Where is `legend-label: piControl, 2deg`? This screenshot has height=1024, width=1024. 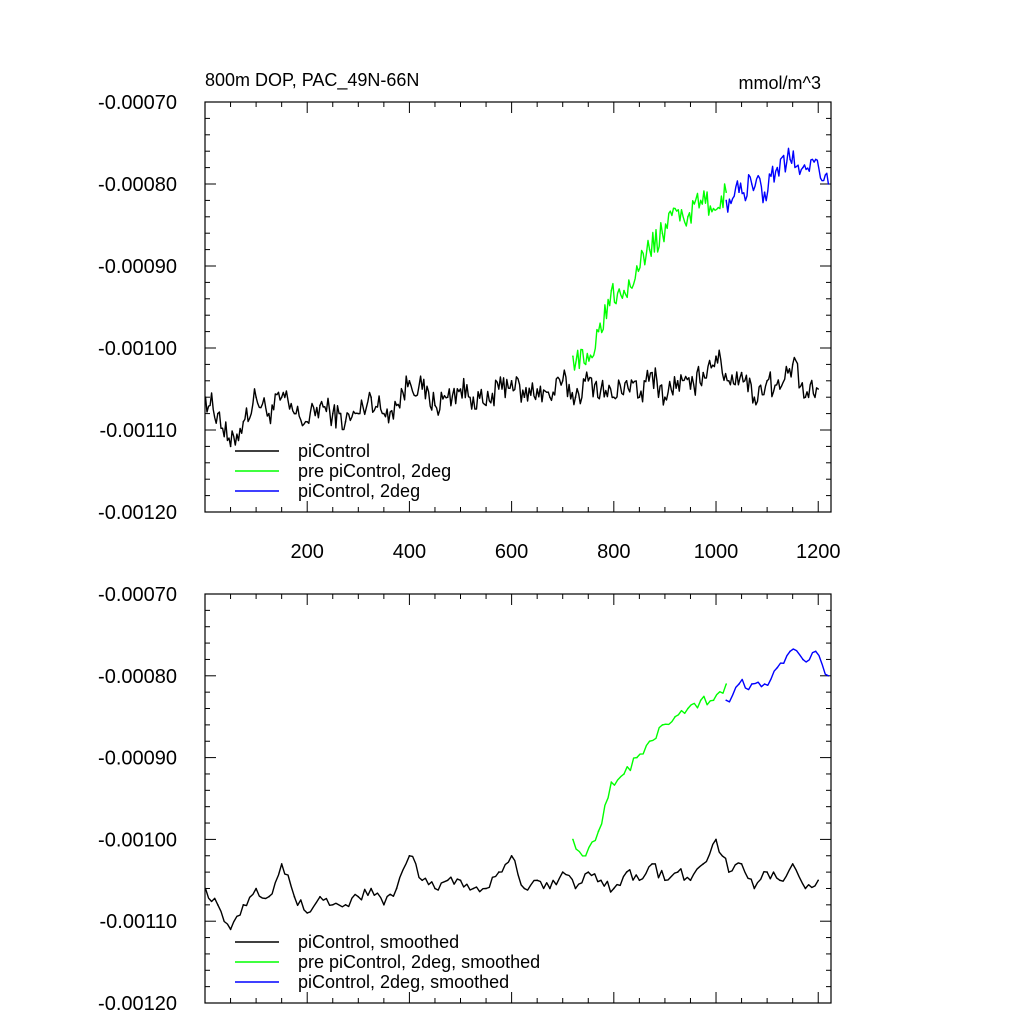
legend-label: piControl, 2deg is located at coordinates (359, 491).